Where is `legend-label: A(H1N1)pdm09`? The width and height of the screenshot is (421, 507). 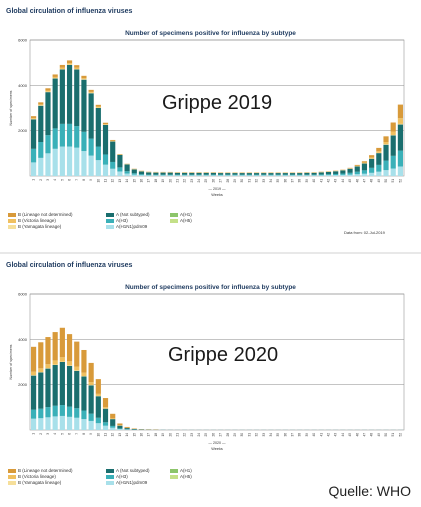 legend-label: A(H1N1)pdm09 is located at coordinates (132, 226).